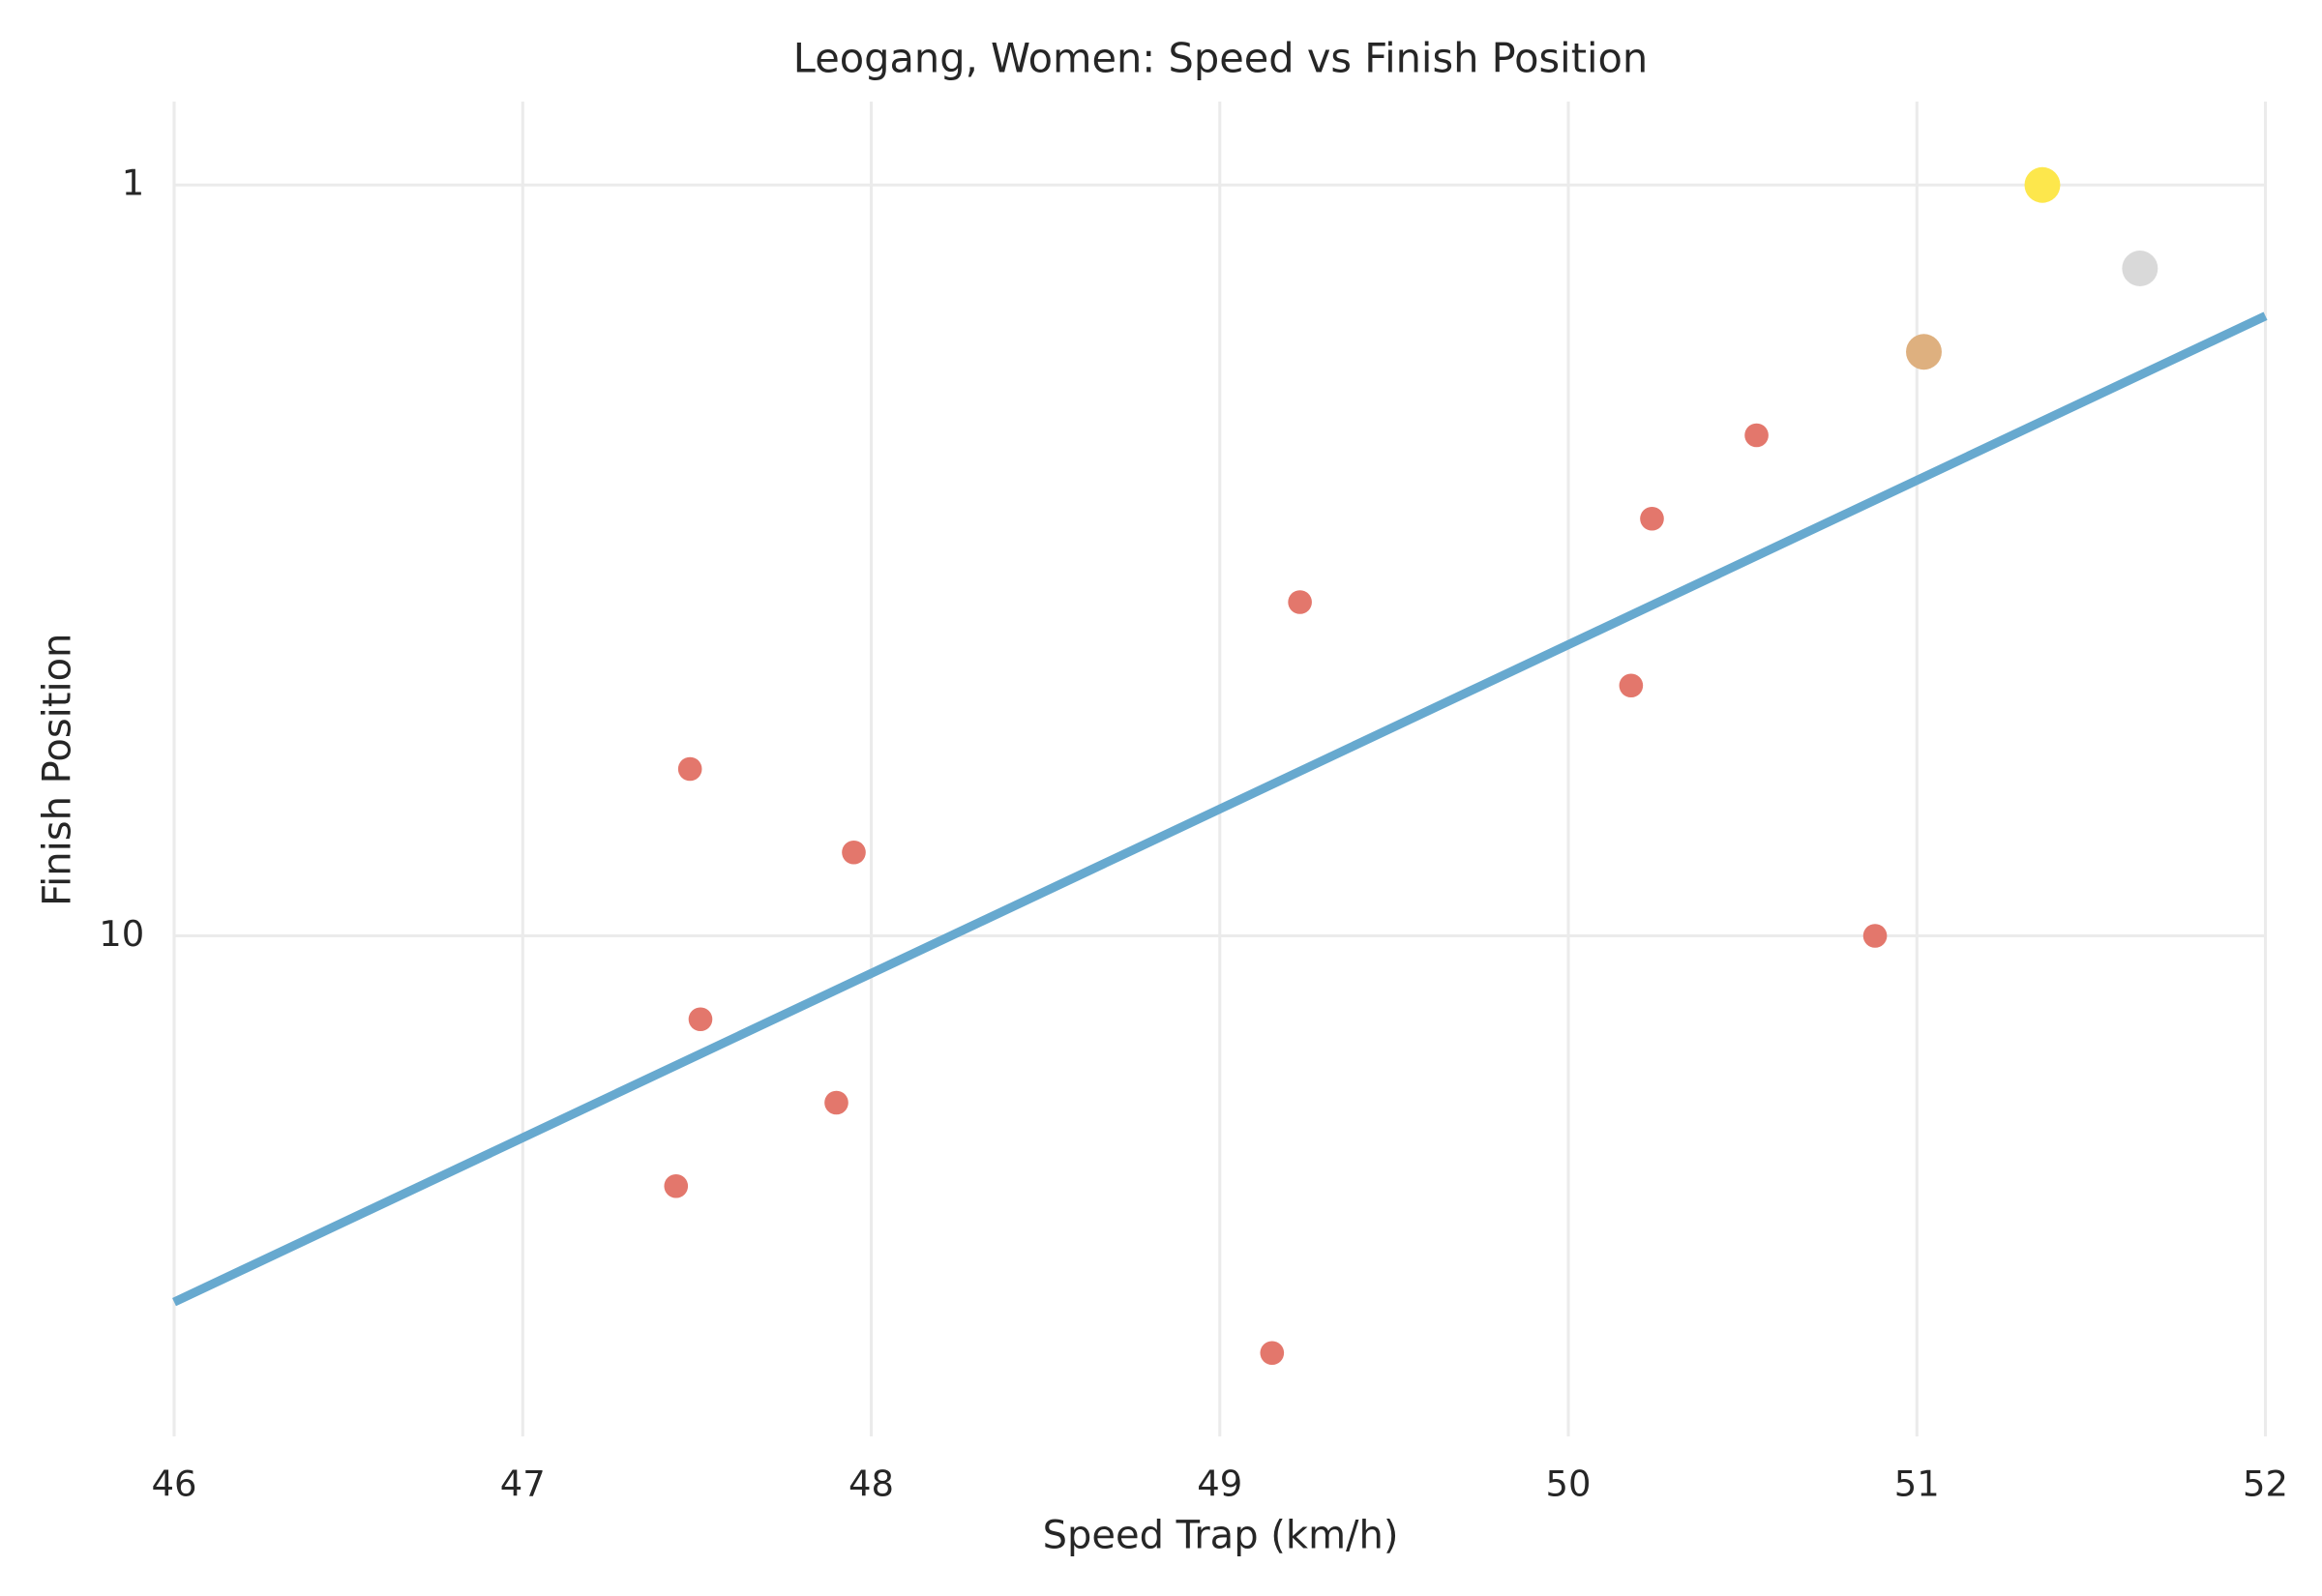  I want to click on x-tick-label: 50, so click(1569, 1483).